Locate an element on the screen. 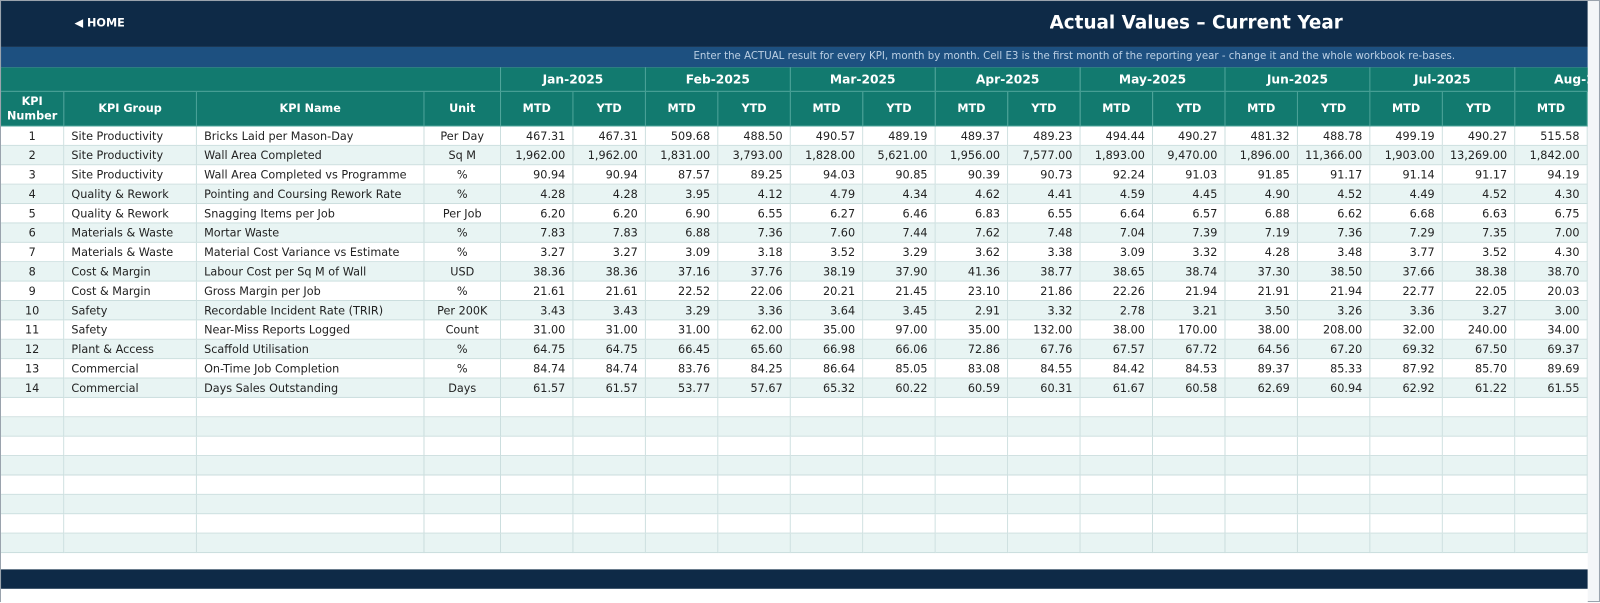 This screenshot has width=1600, height=603. value-cell: 4.28 is located at coordinates (537, 194).